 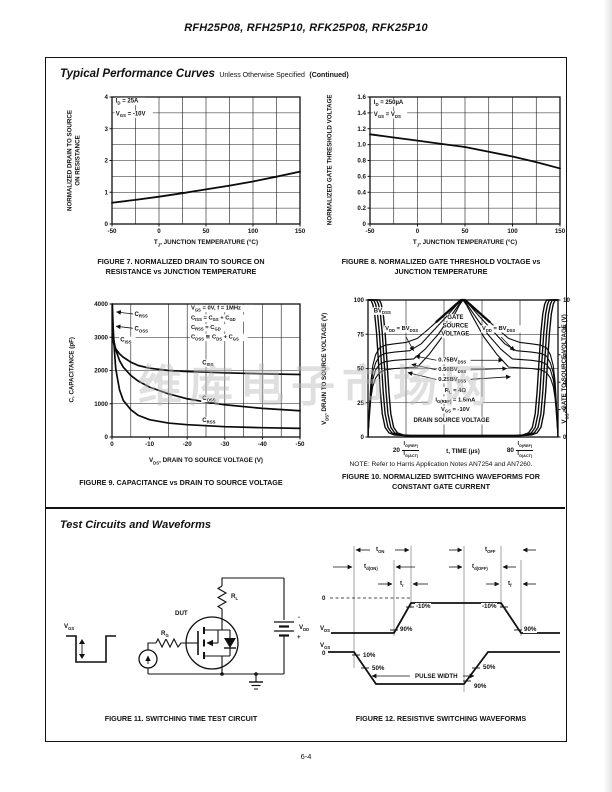 I want to click on svg-text: VDD = BVDSS, so click(x=498, y=329).